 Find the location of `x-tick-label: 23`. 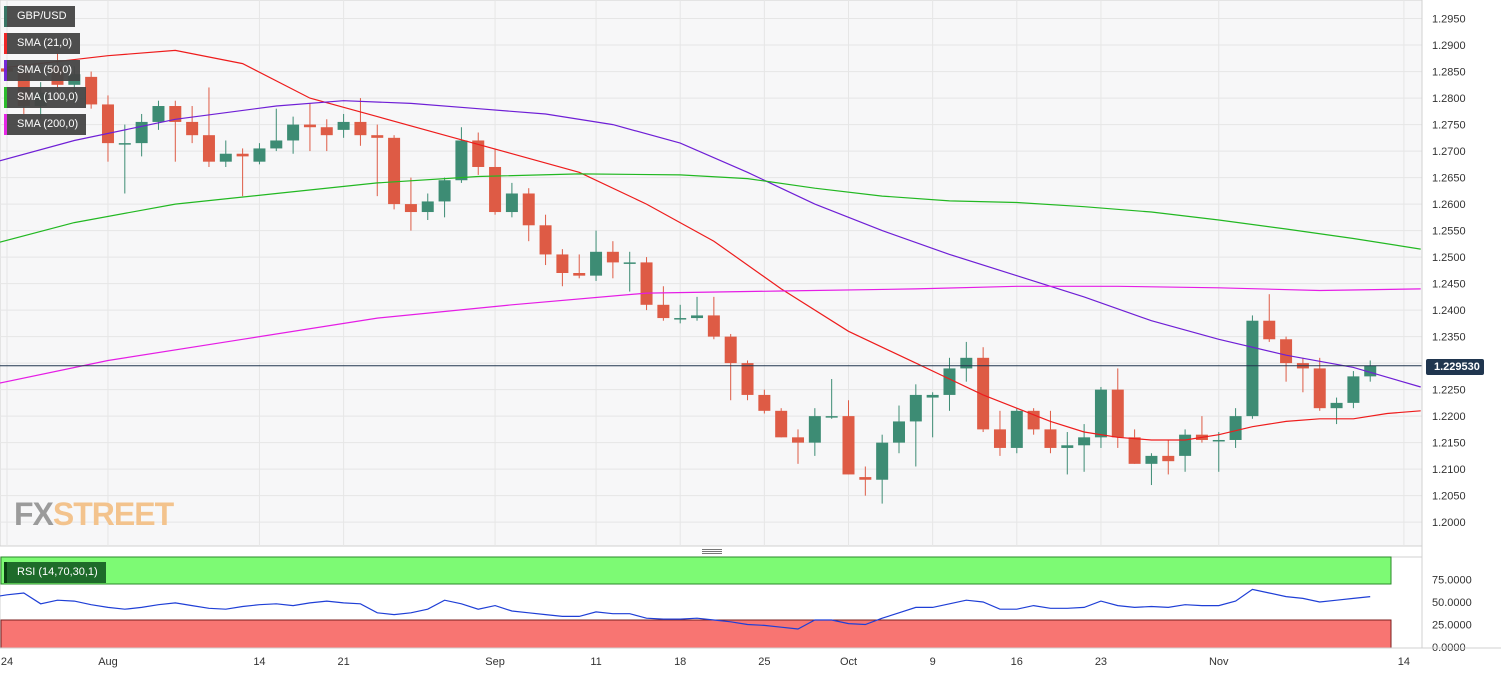

x-tick-label: 23 is located at coordinates (1101, 662).